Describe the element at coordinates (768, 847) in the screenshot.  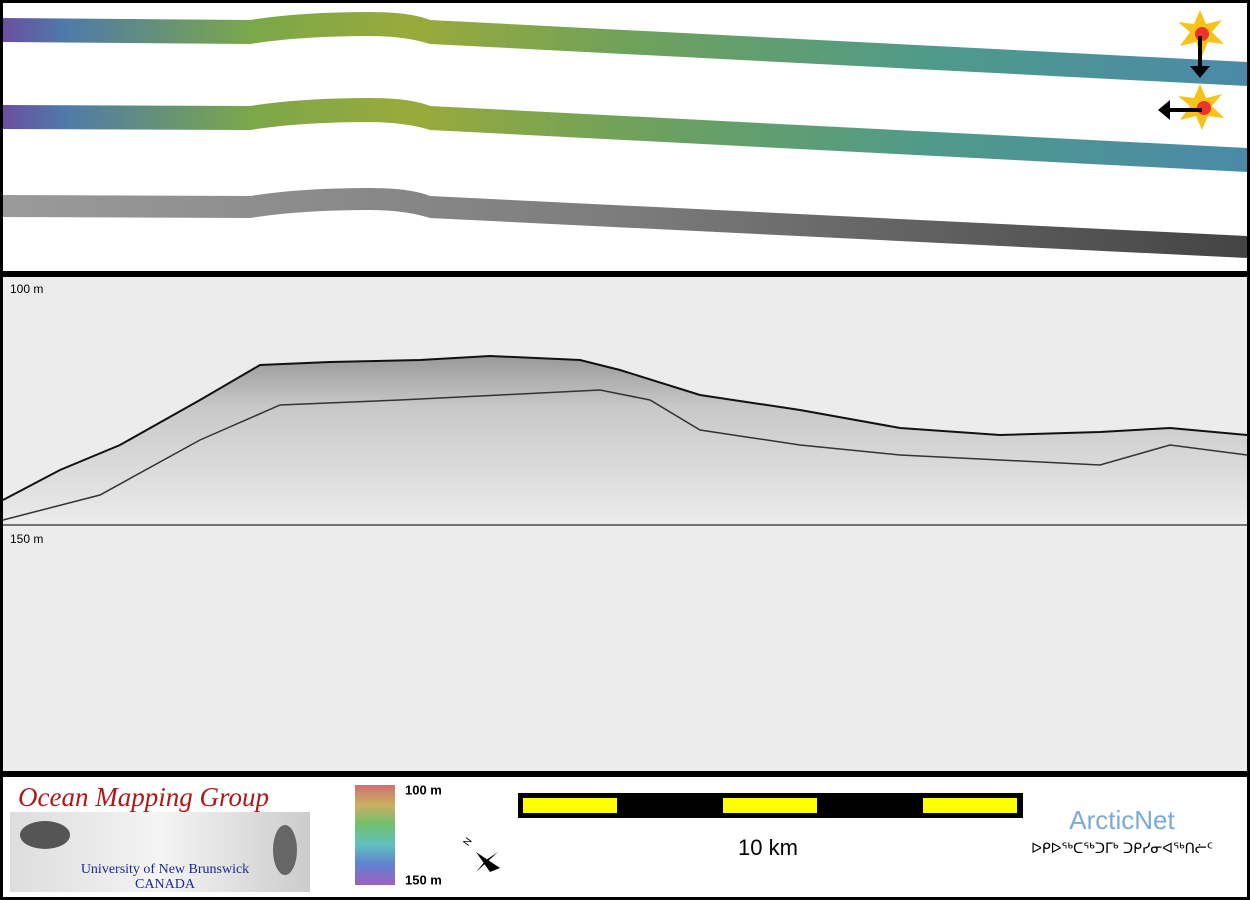
I see `scale-label: 10 km` at that location.